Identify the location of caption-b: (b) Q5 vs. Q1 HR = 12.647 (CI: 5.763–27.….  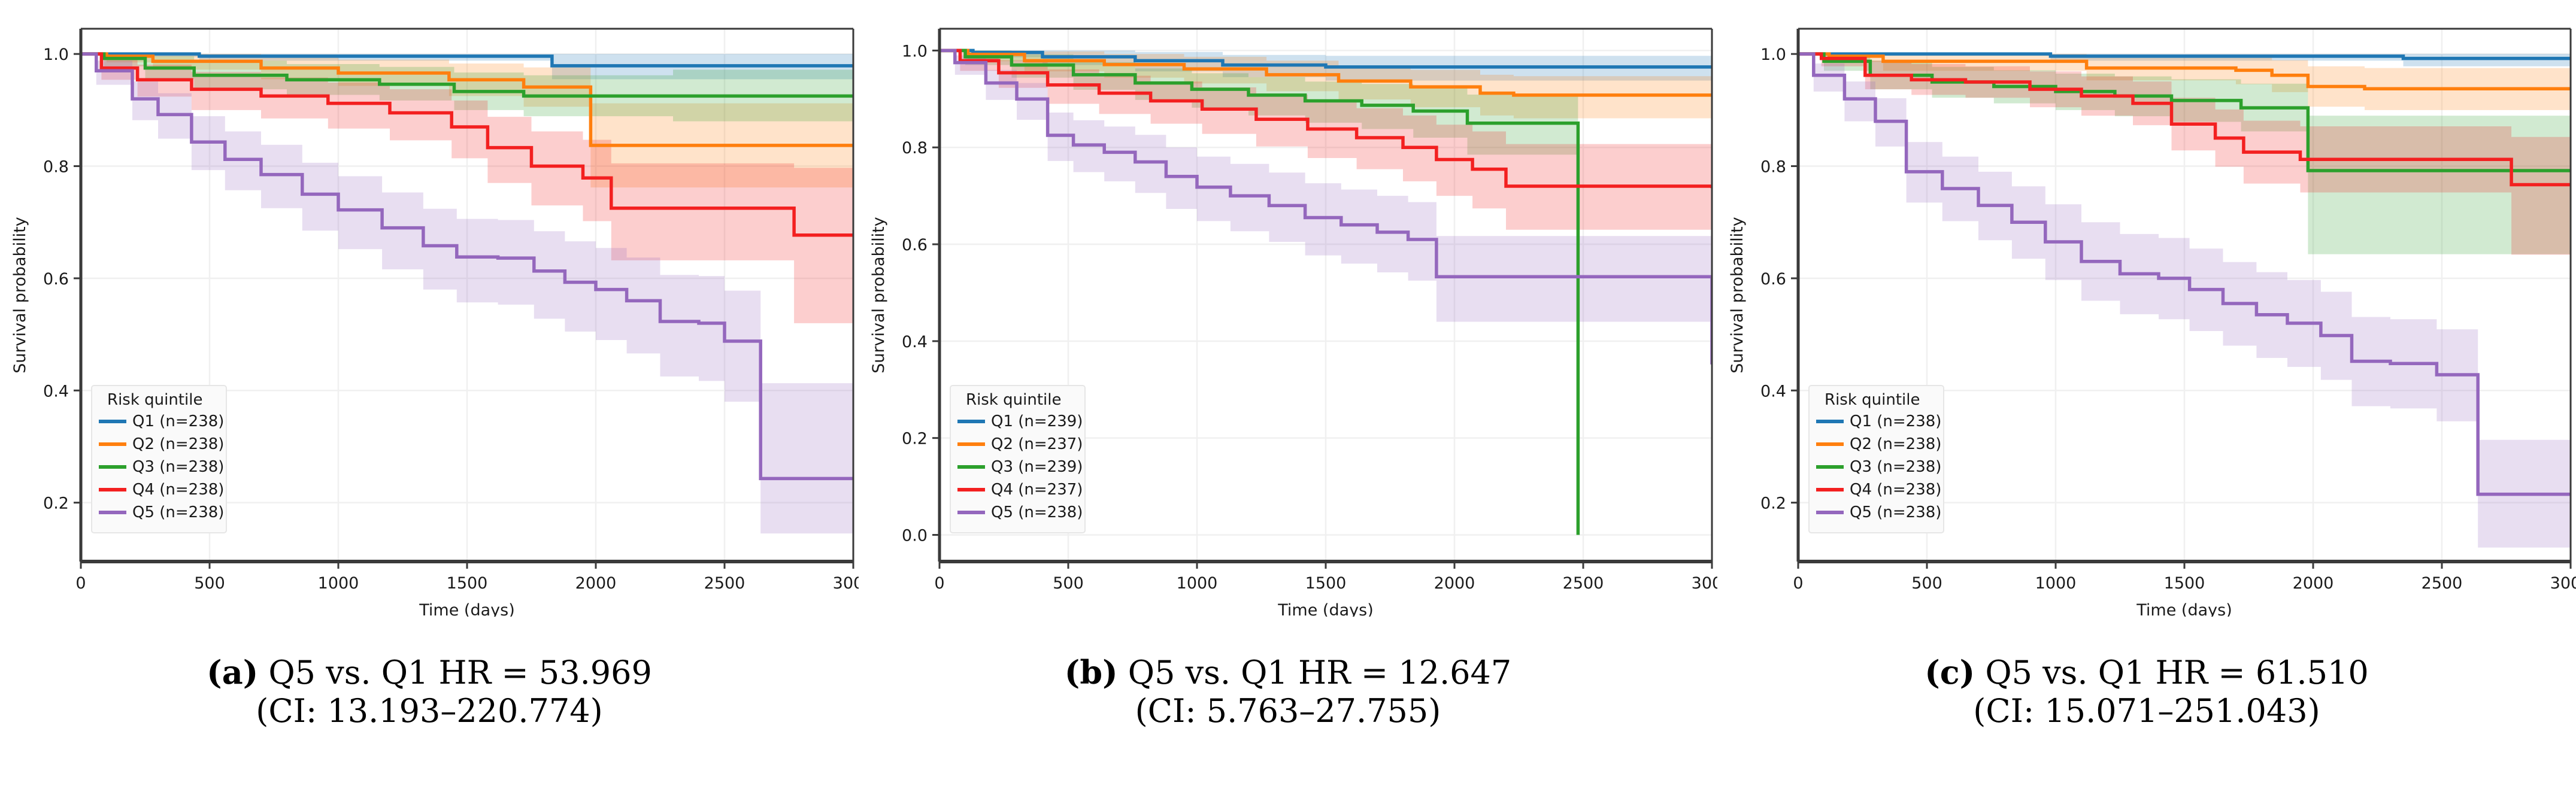
(1288, 706).